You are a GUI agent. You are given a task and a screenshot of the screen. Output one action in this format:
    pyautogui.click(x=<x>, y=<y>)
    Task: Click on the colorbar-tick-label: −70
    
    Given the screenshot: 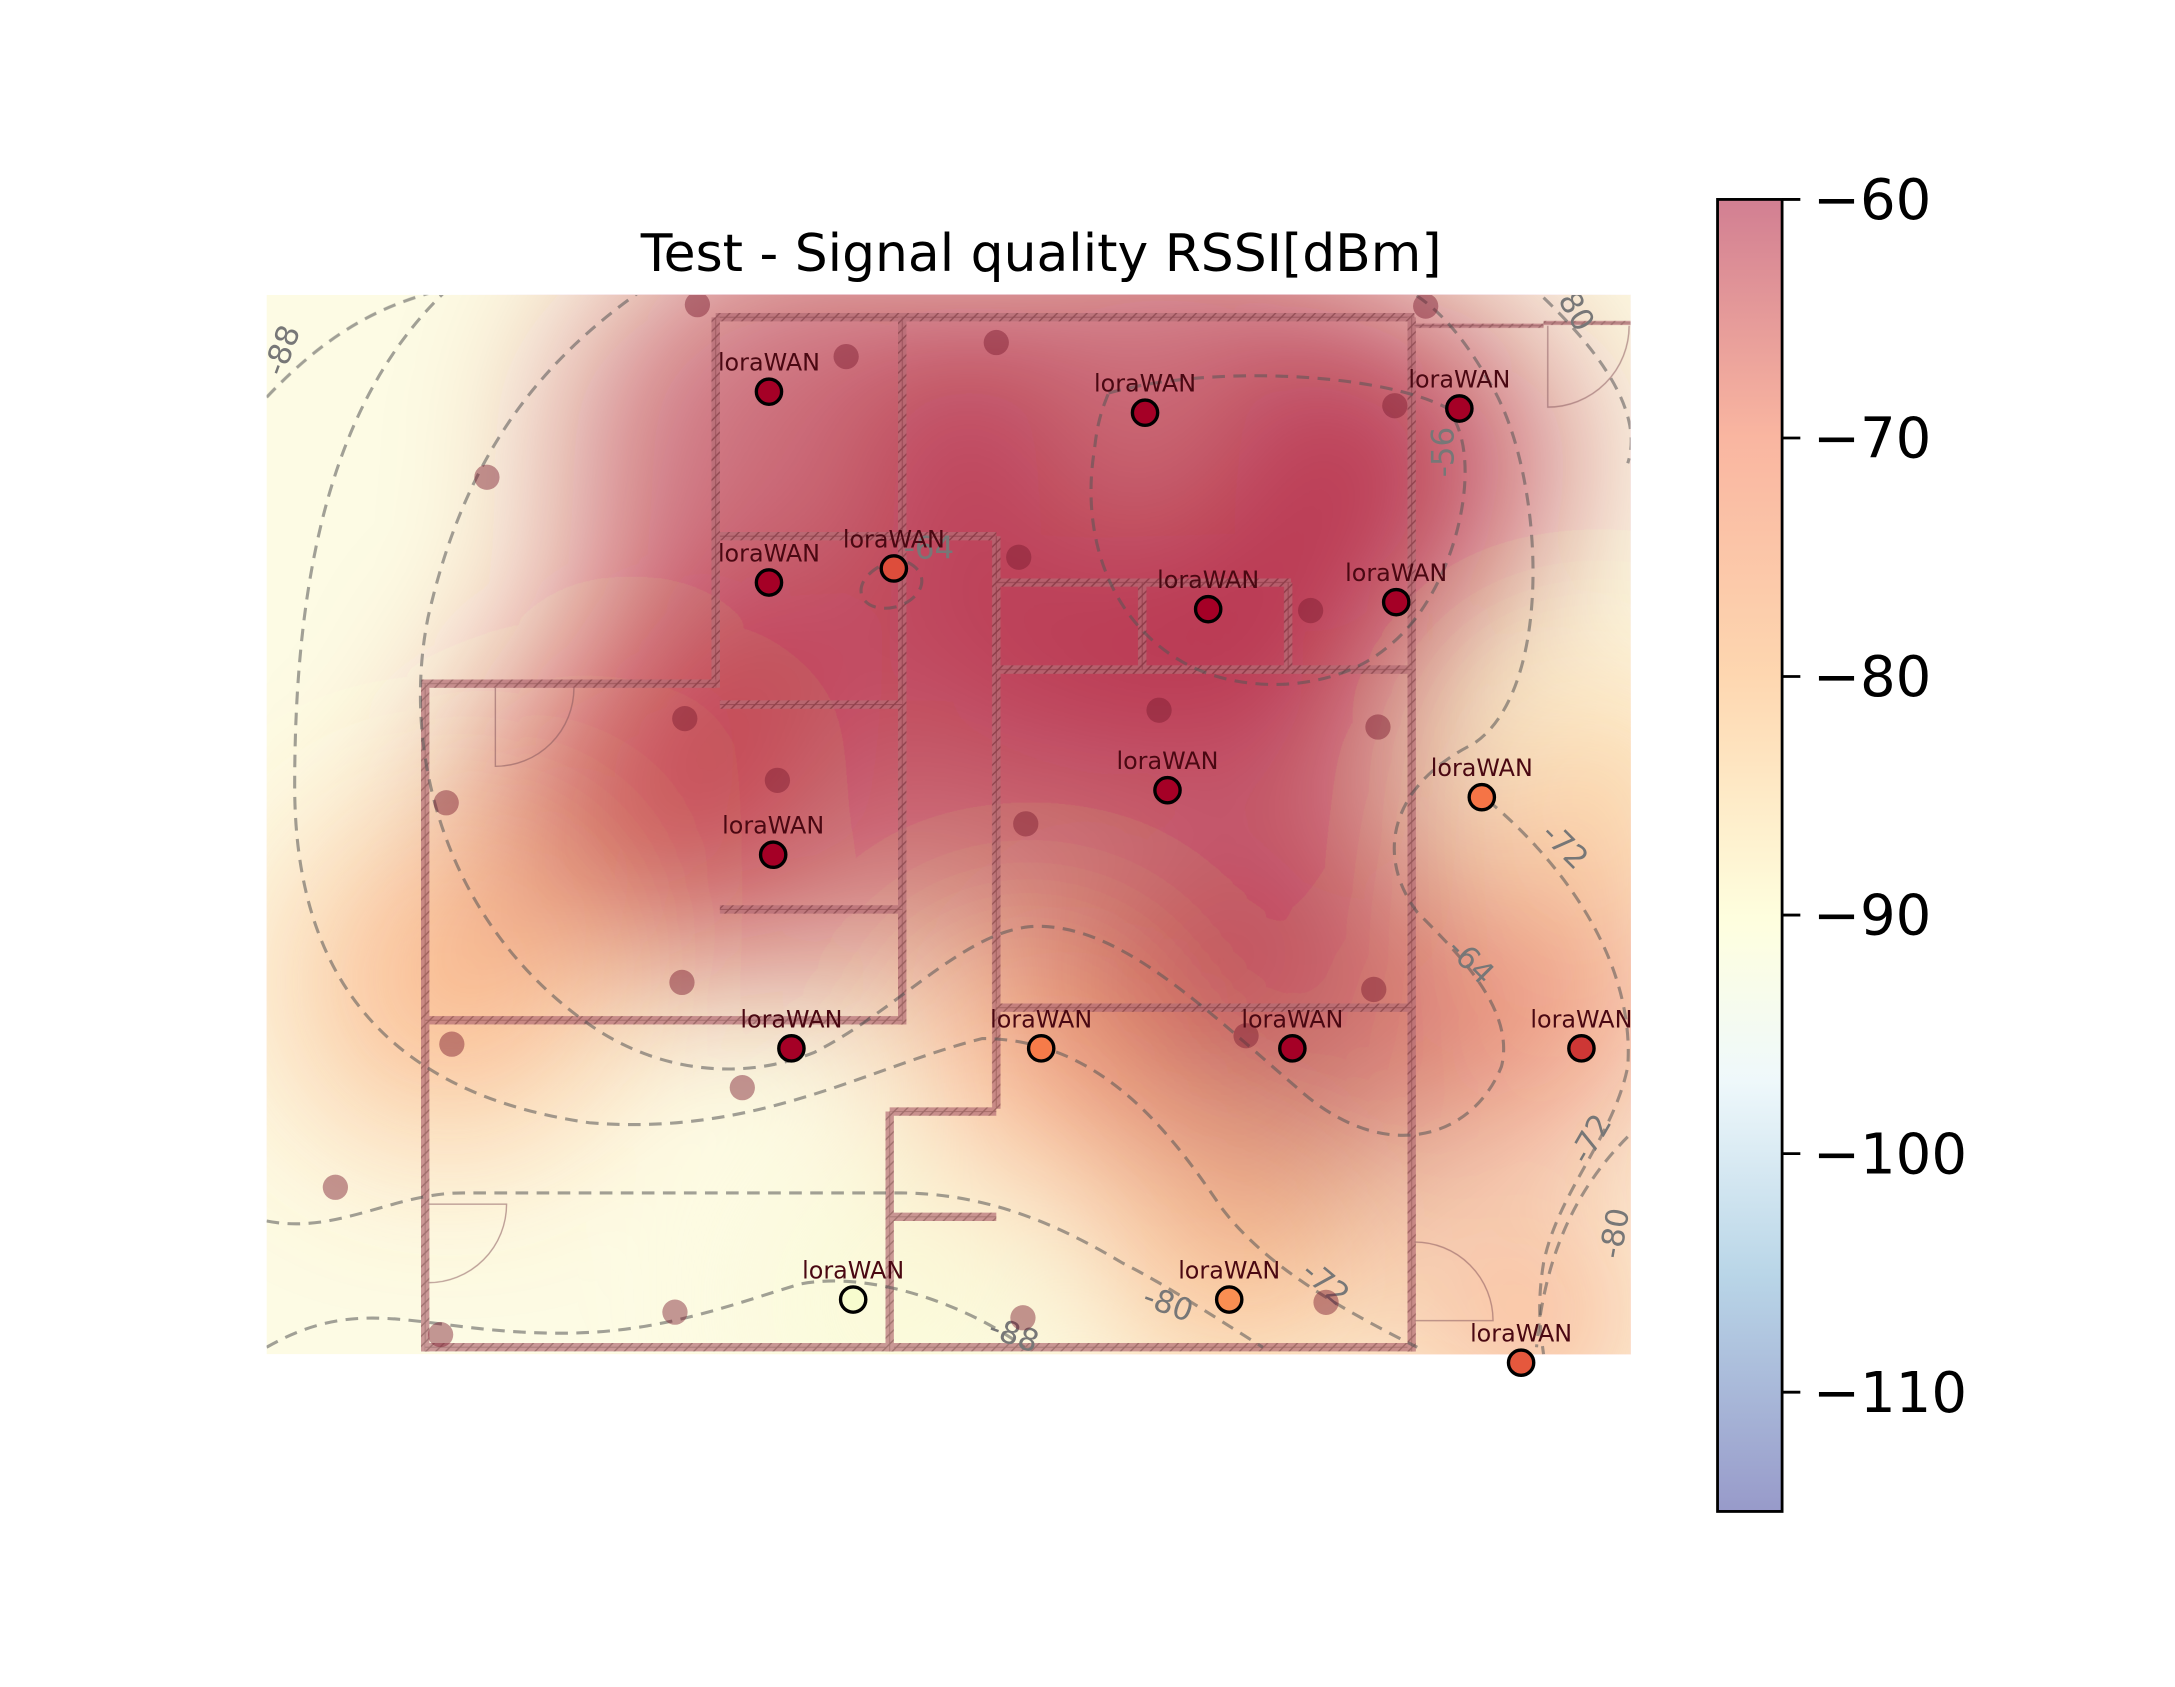 What is the action you would take?
    pyautogui.click(x=1872, y=439)
    